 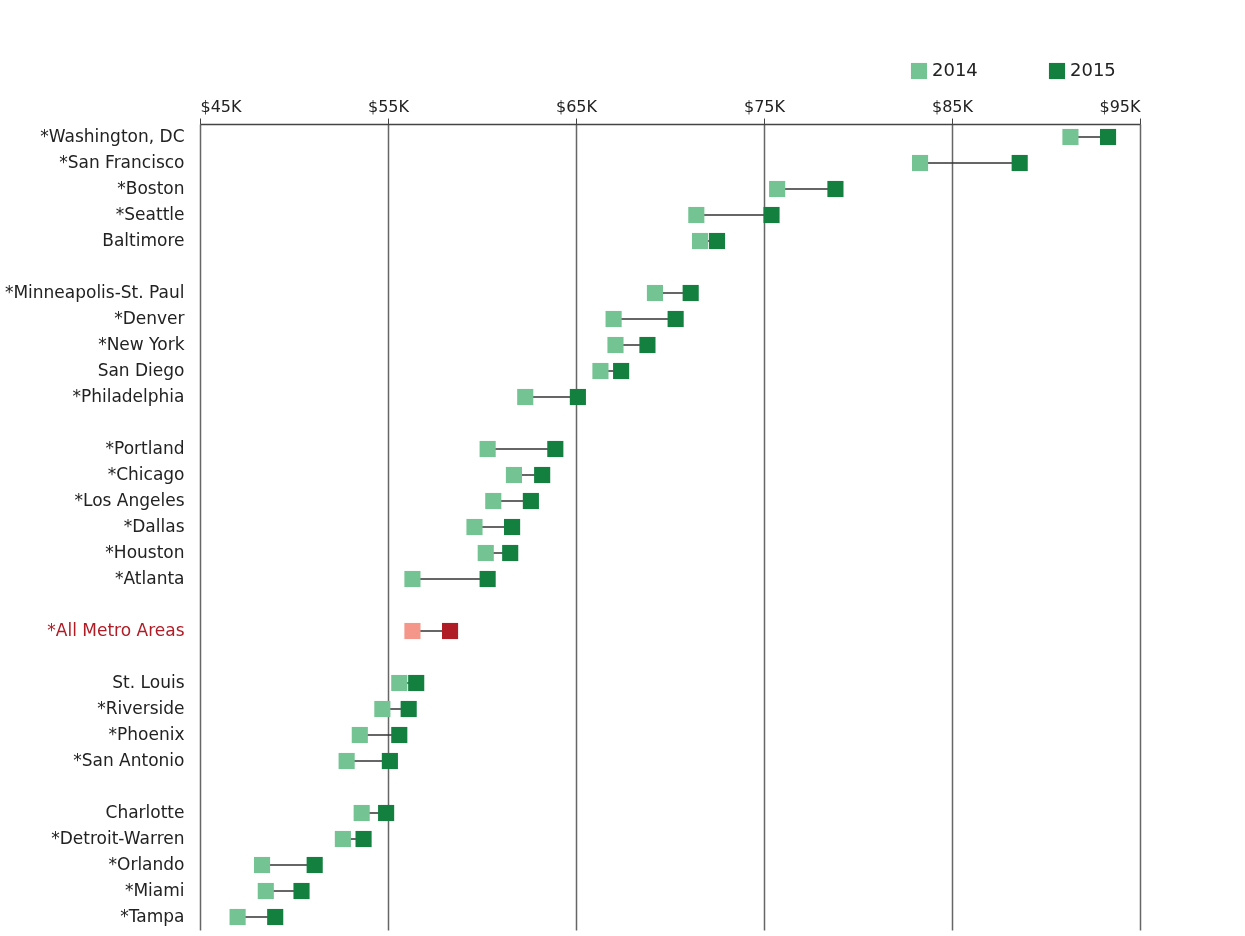 What do you see at coordinates (955, 69) in the screenshot?
I see `legend-label: 2014` at bounding box center [955, 69].